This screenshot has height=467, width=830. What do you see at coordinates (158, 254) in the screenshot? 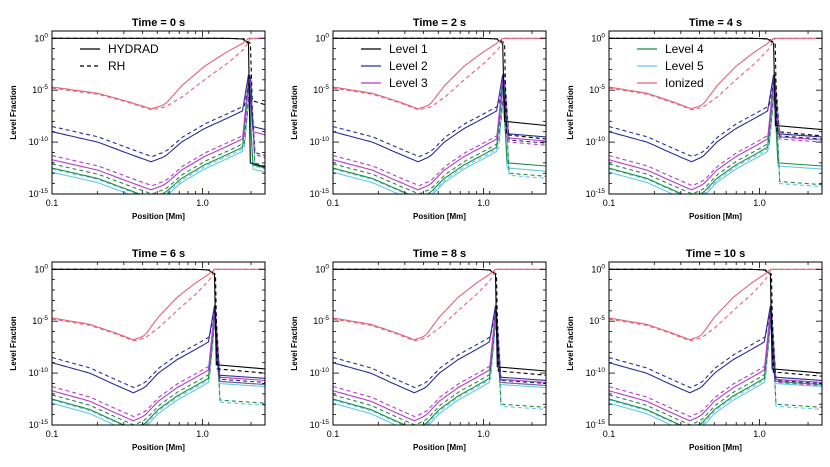
I see `panel-title: Time = 6 s` at bounding box center [158, 254].